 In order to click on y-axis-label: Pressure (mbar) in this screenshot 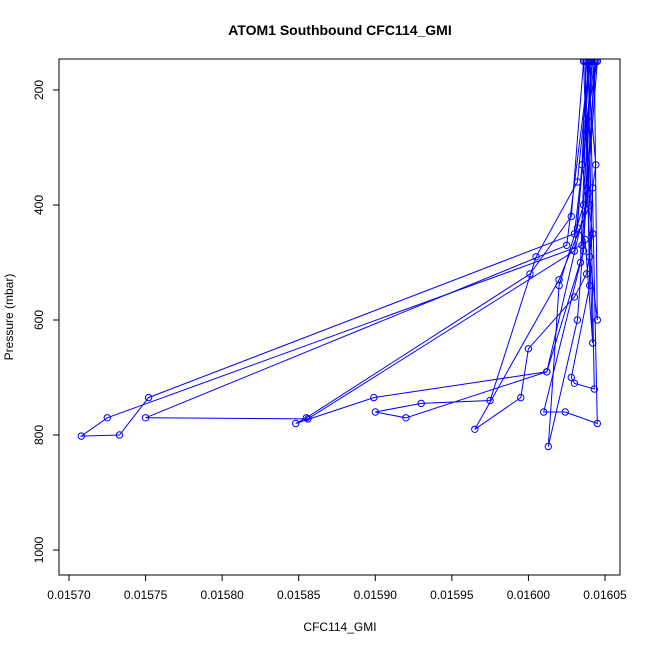, I will do `click(9, 317)`.